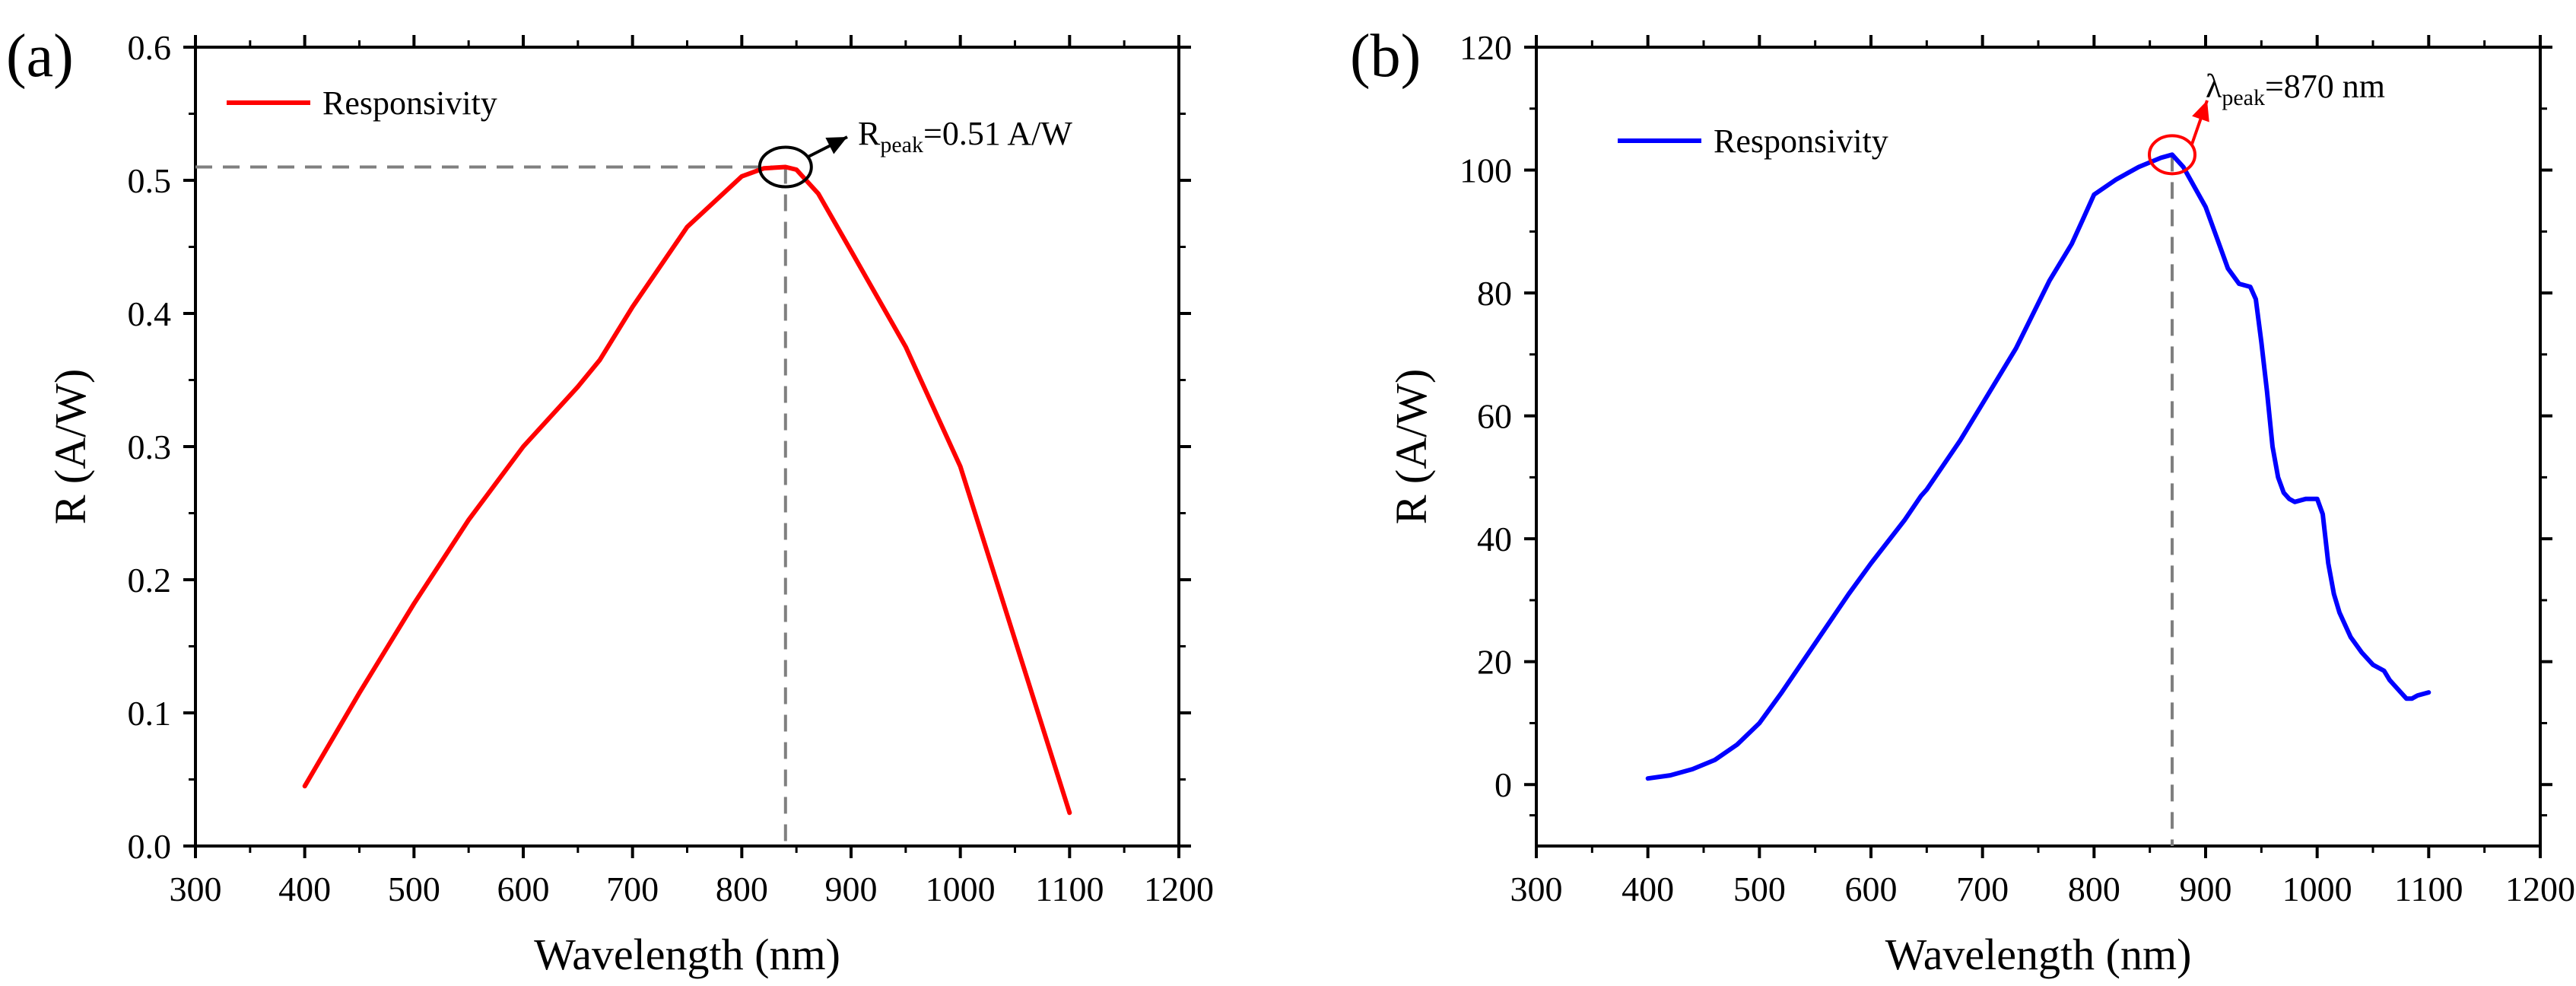 This screenshot has height=986, width=2576. What do you see at coordinates (150, 447) in the screenshot?
I see `y-tick-label: 0.3` at bounding box center [150, 447].